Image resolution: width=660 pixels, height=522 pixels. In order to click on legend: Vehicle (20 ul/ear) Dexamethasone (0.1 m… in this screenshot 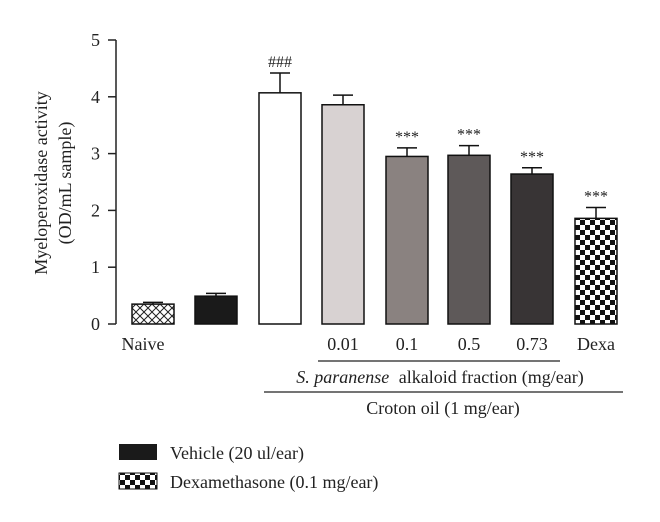, I will do `click(248, 468)`.